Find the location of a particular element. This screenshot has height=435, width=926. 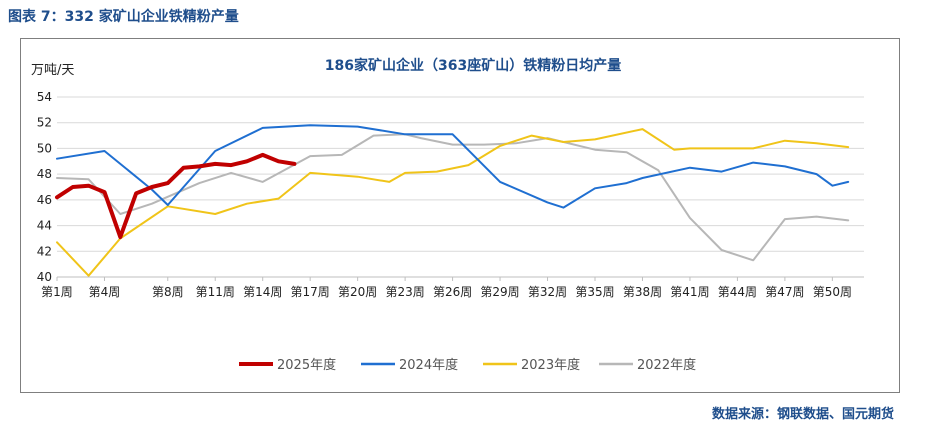

y-tick-label: 46 is located at coordinates (44, 200).